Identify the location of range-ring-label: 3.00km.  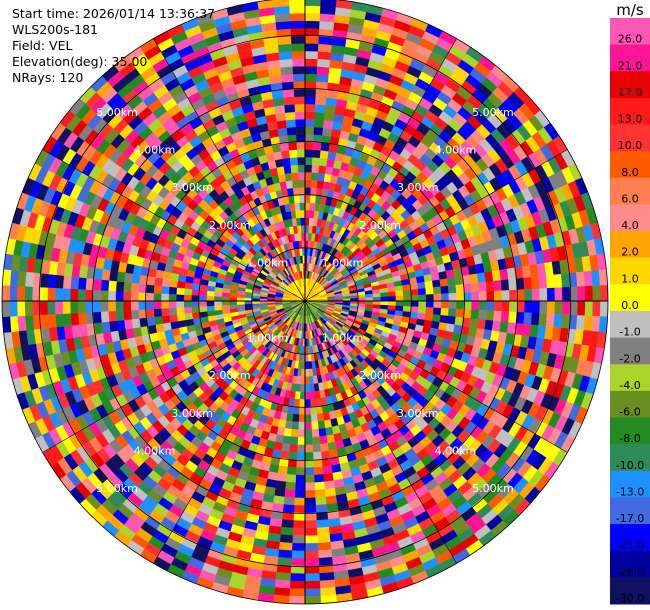
(192, 187).